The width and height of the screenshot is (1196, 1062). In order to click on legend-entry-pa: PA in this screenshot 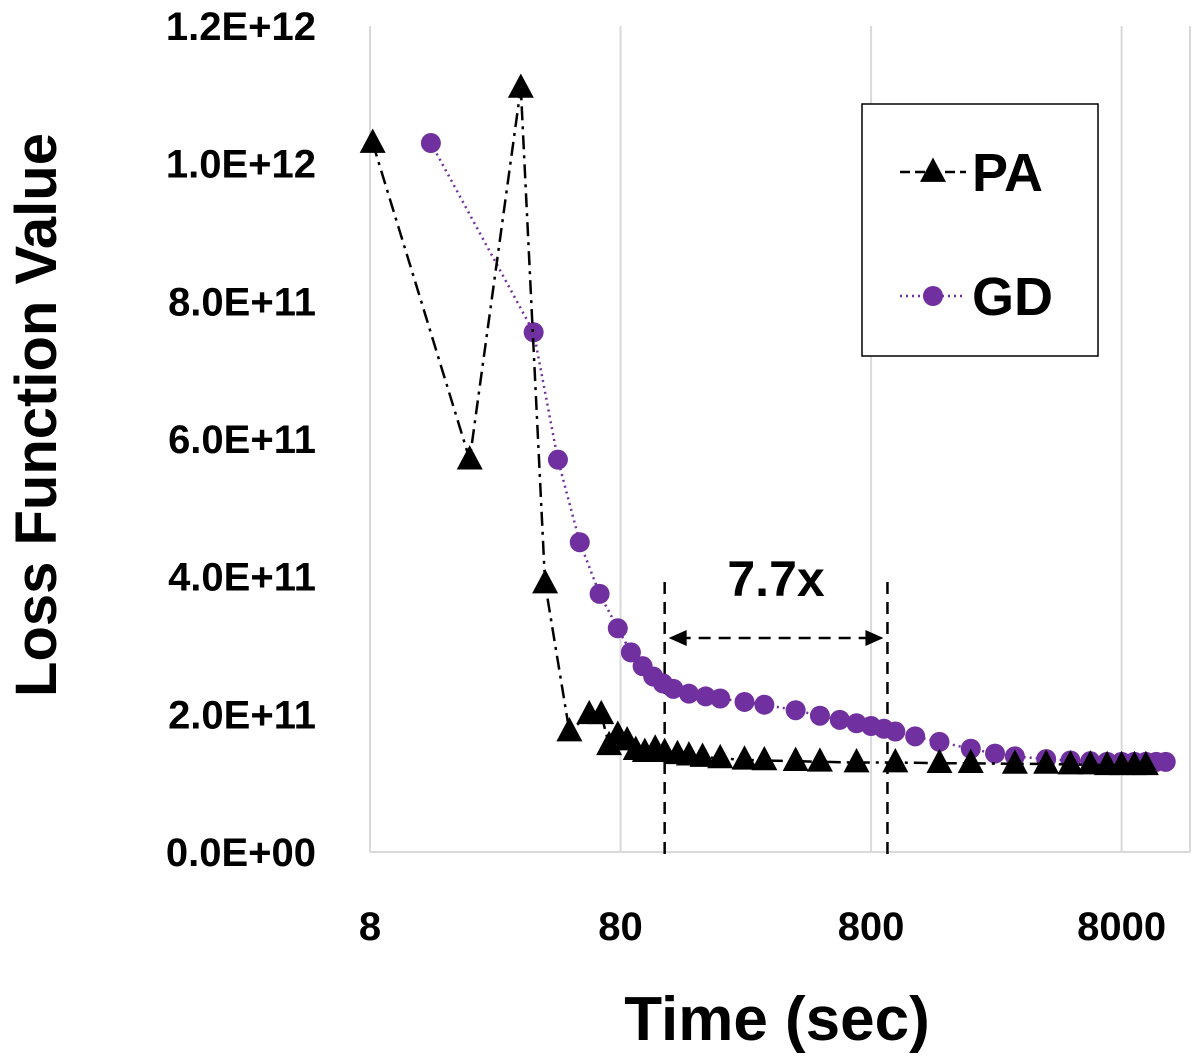, I will do `click(971, 173)`.